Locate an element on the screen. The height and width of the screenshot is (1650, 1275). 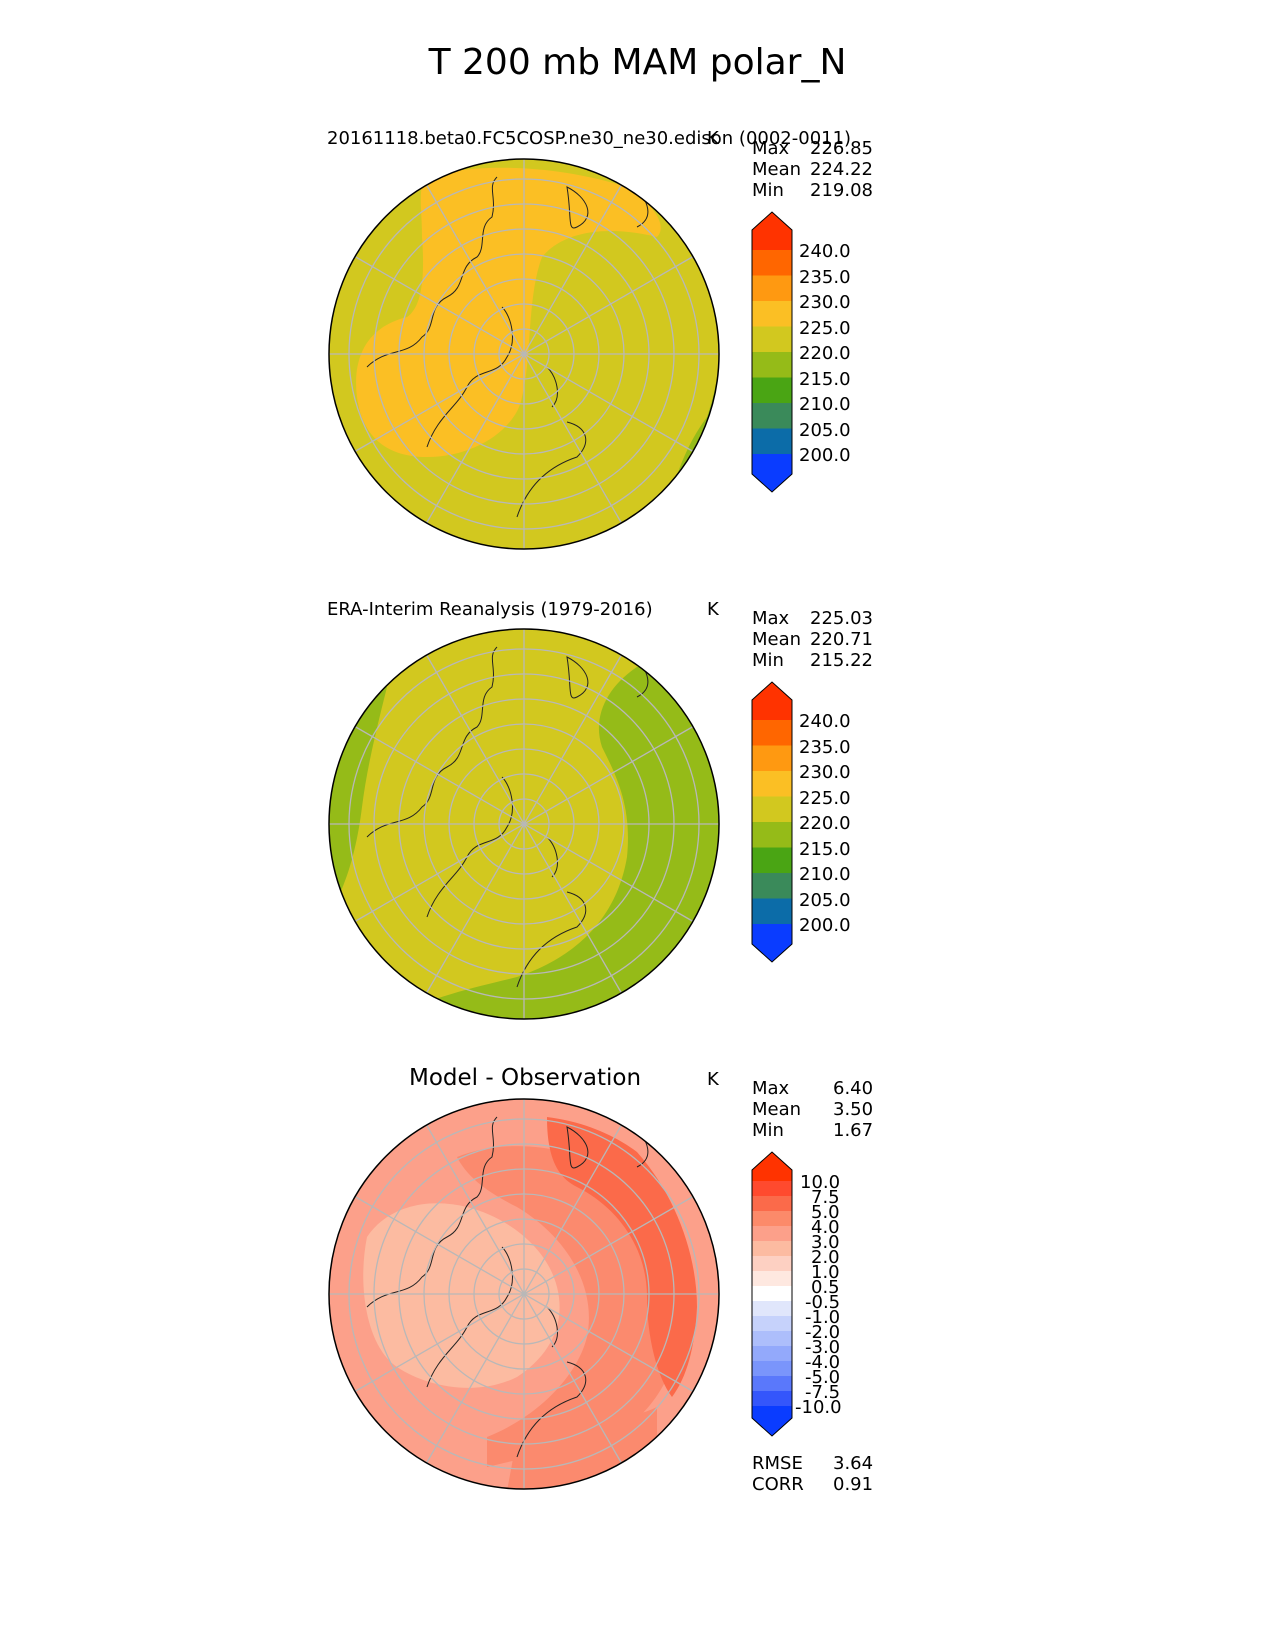
panel3-cb-tick: 1.0 is located at coordinates (825, 1272).